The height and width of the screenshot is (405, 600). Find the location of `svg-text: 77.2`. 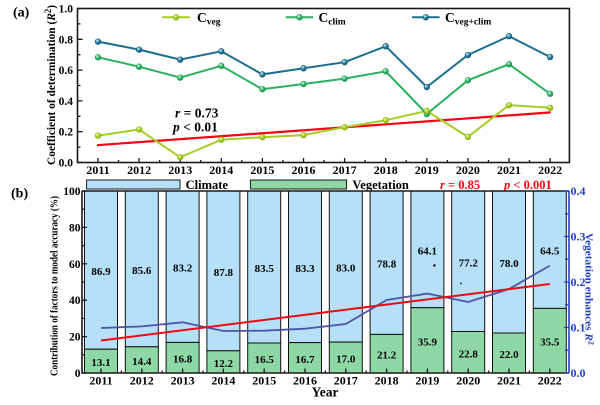

svg-text: 77.2 is located at coordinates (469, 263).